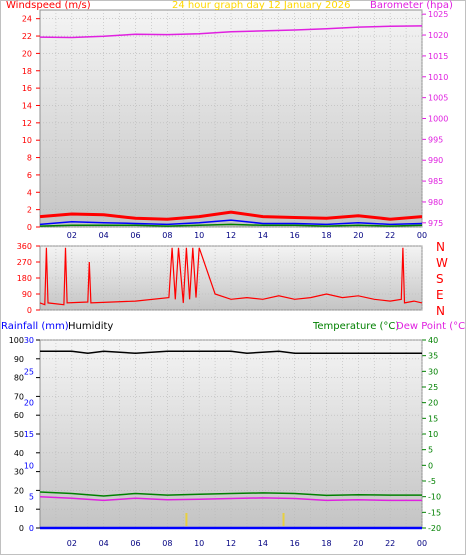  I want to click on baro-y-tick-label: 1000, so click(438, 119).